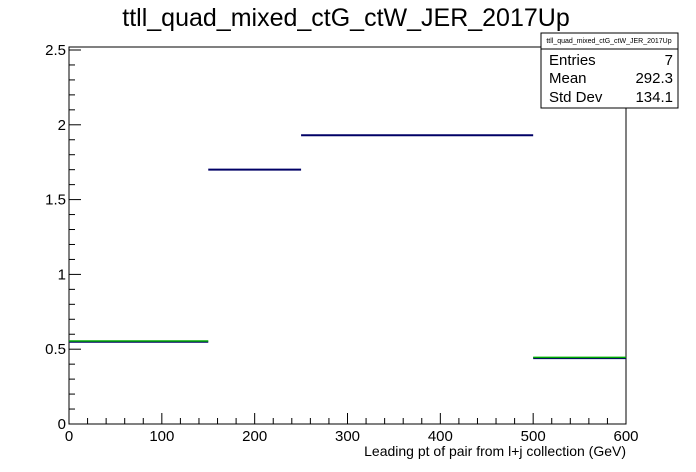 The height and width of the screenshot is (472, 696). What do you see at coordinates (63, 237) in the screenshot?
I see `y-axis: 0 0.5 1 1.5 2 2.5` at bounding box center [63, 237].